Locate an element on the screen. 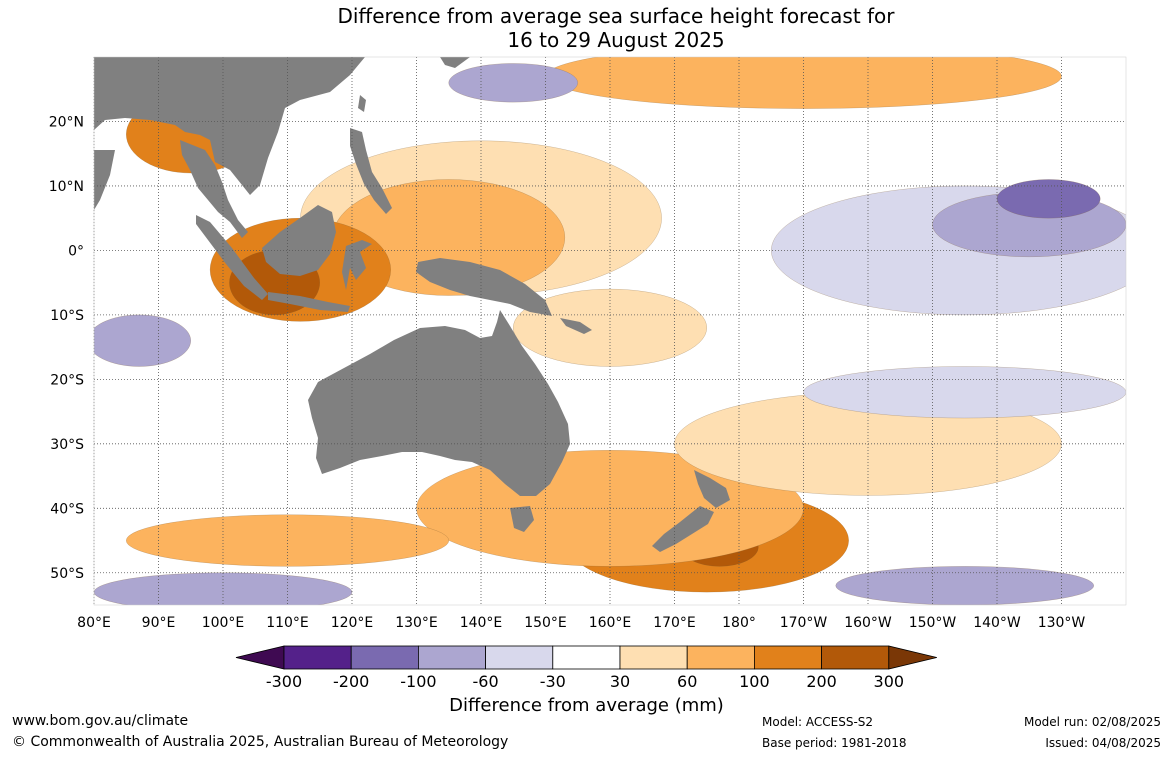 This screenshot has width=1173, height=770. colorbar-overflow-arrow is located at coordinates (912, 657).